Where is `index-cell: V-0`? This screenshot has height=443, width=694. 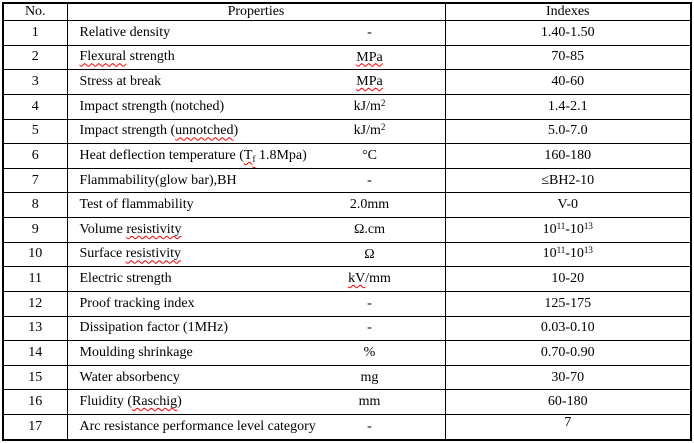 index-cell: V-0 is located at coordinates (568, 205).